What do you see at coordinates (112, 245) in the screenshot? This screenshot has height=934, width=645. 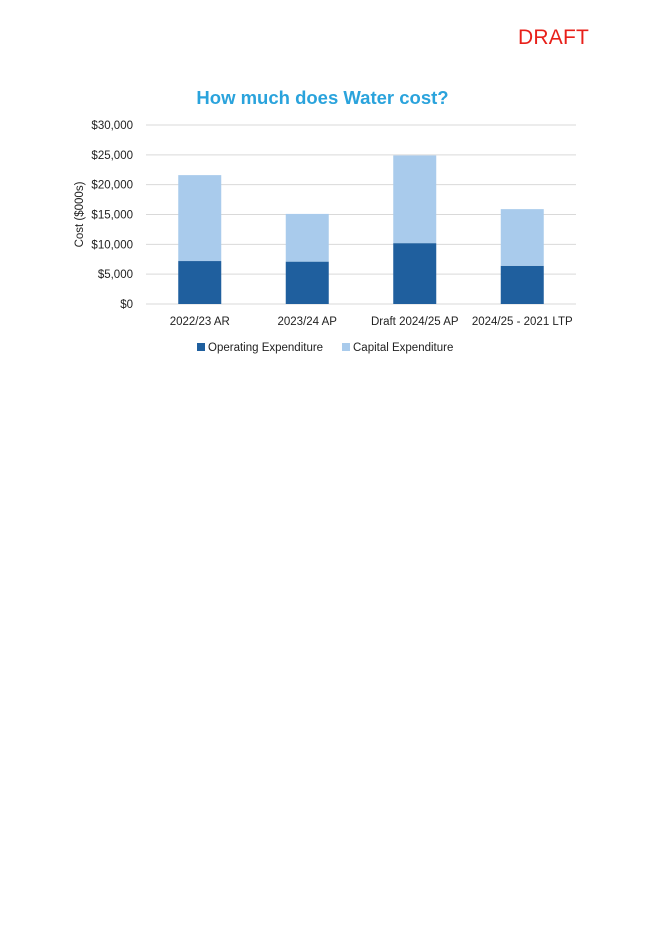 I see `y-tick-label: $10,000` at bounding box center [112, 245].